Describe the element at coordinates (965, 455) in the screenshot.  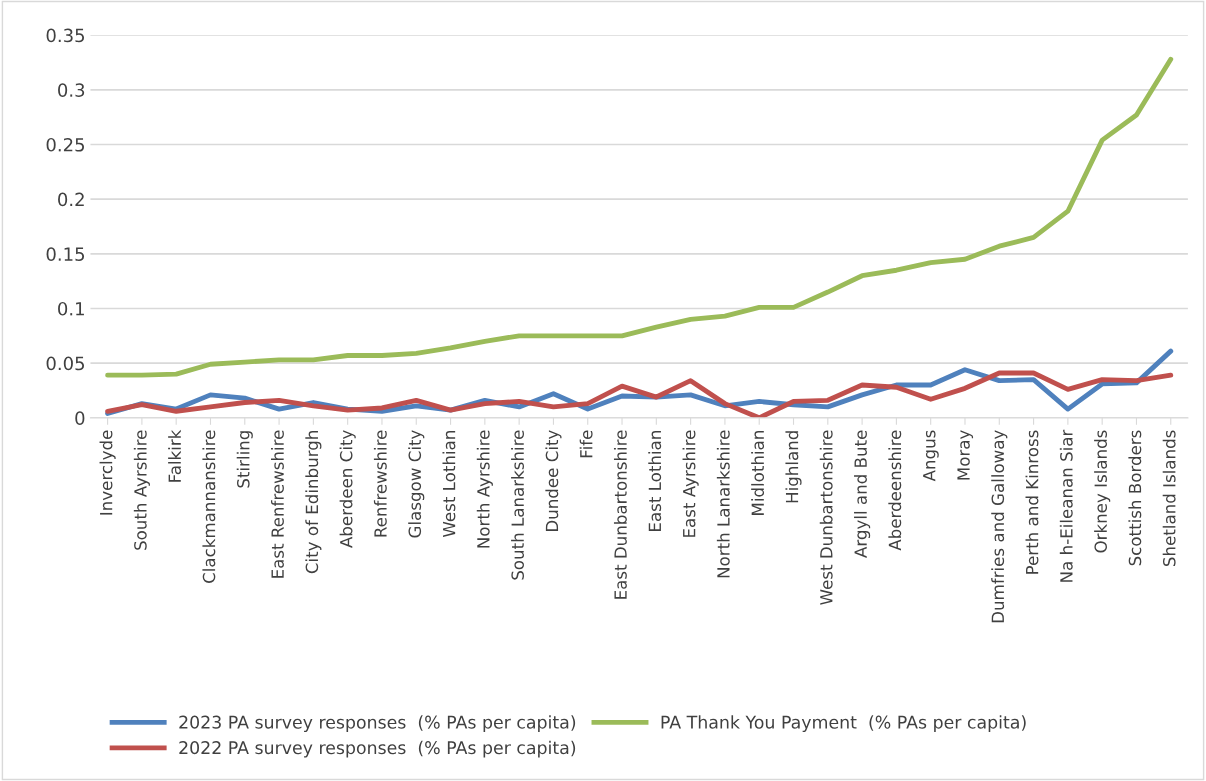
I see `x-tick-label: Moray` at that location.